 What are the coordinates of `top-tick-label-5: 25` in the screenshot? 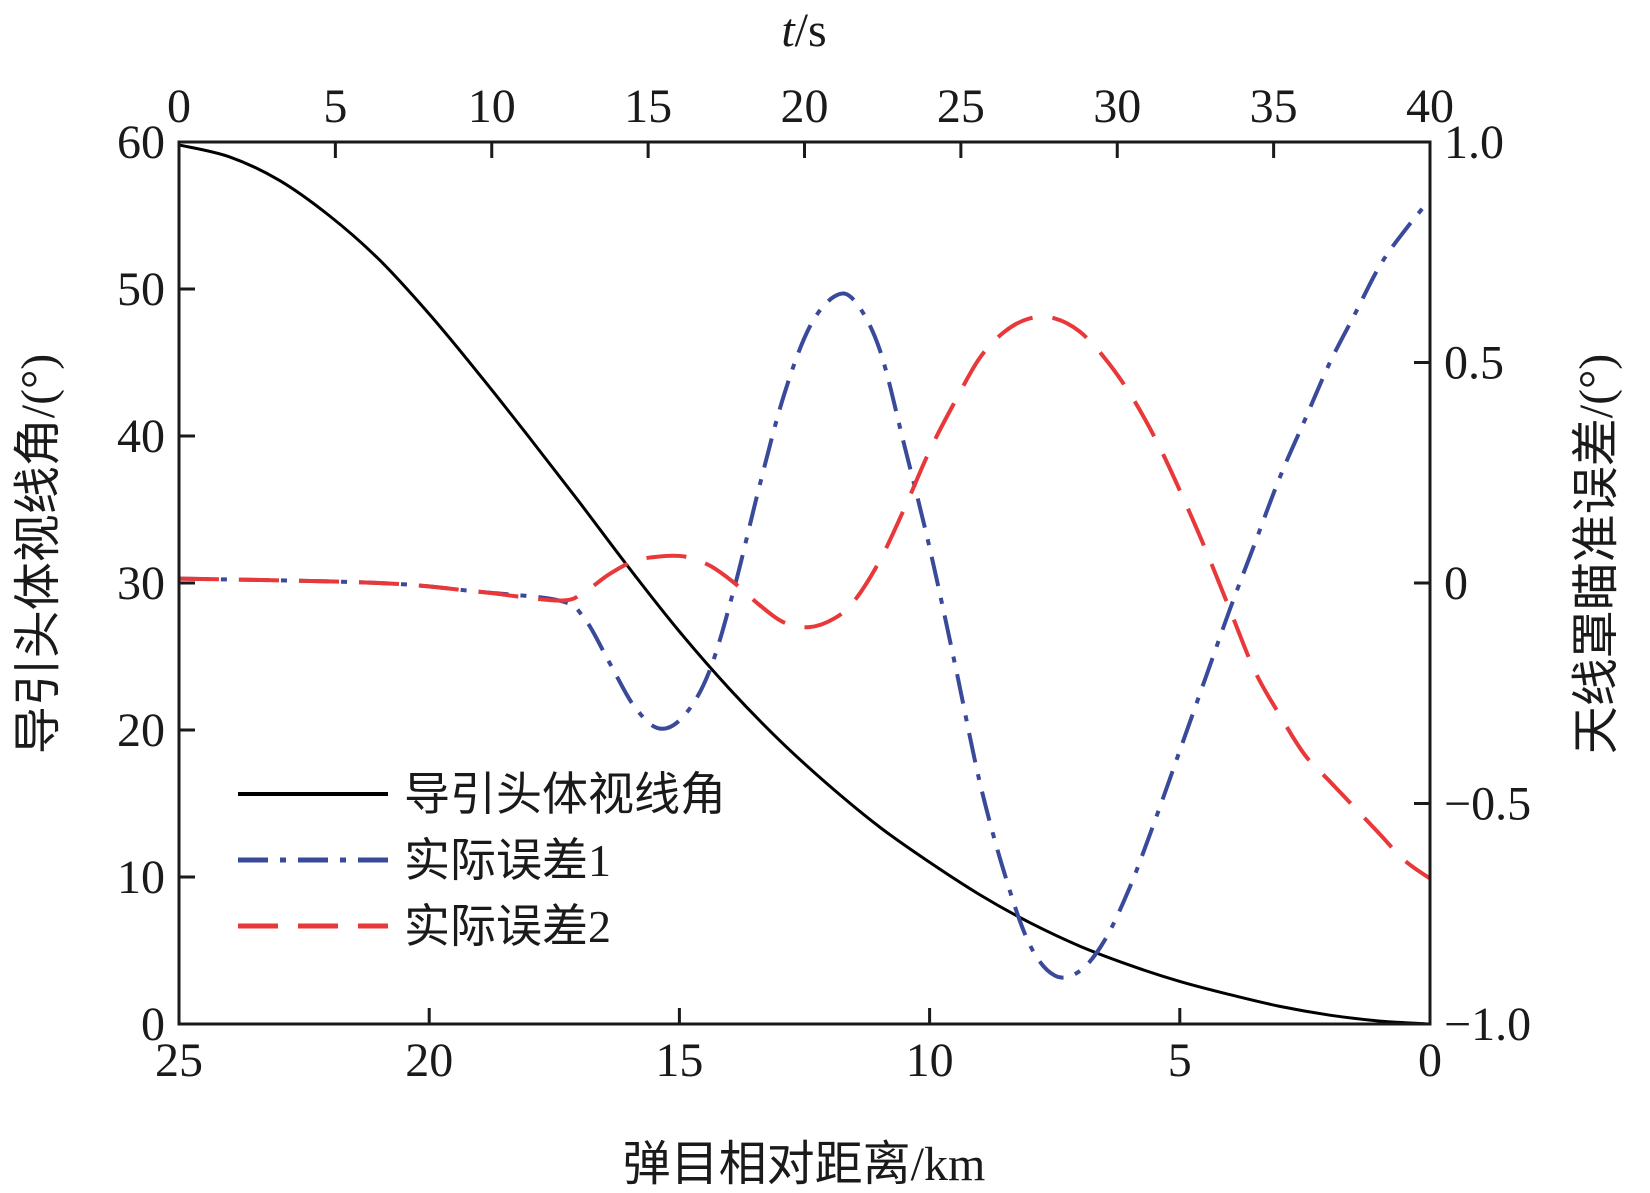 It's located at (961, 106).